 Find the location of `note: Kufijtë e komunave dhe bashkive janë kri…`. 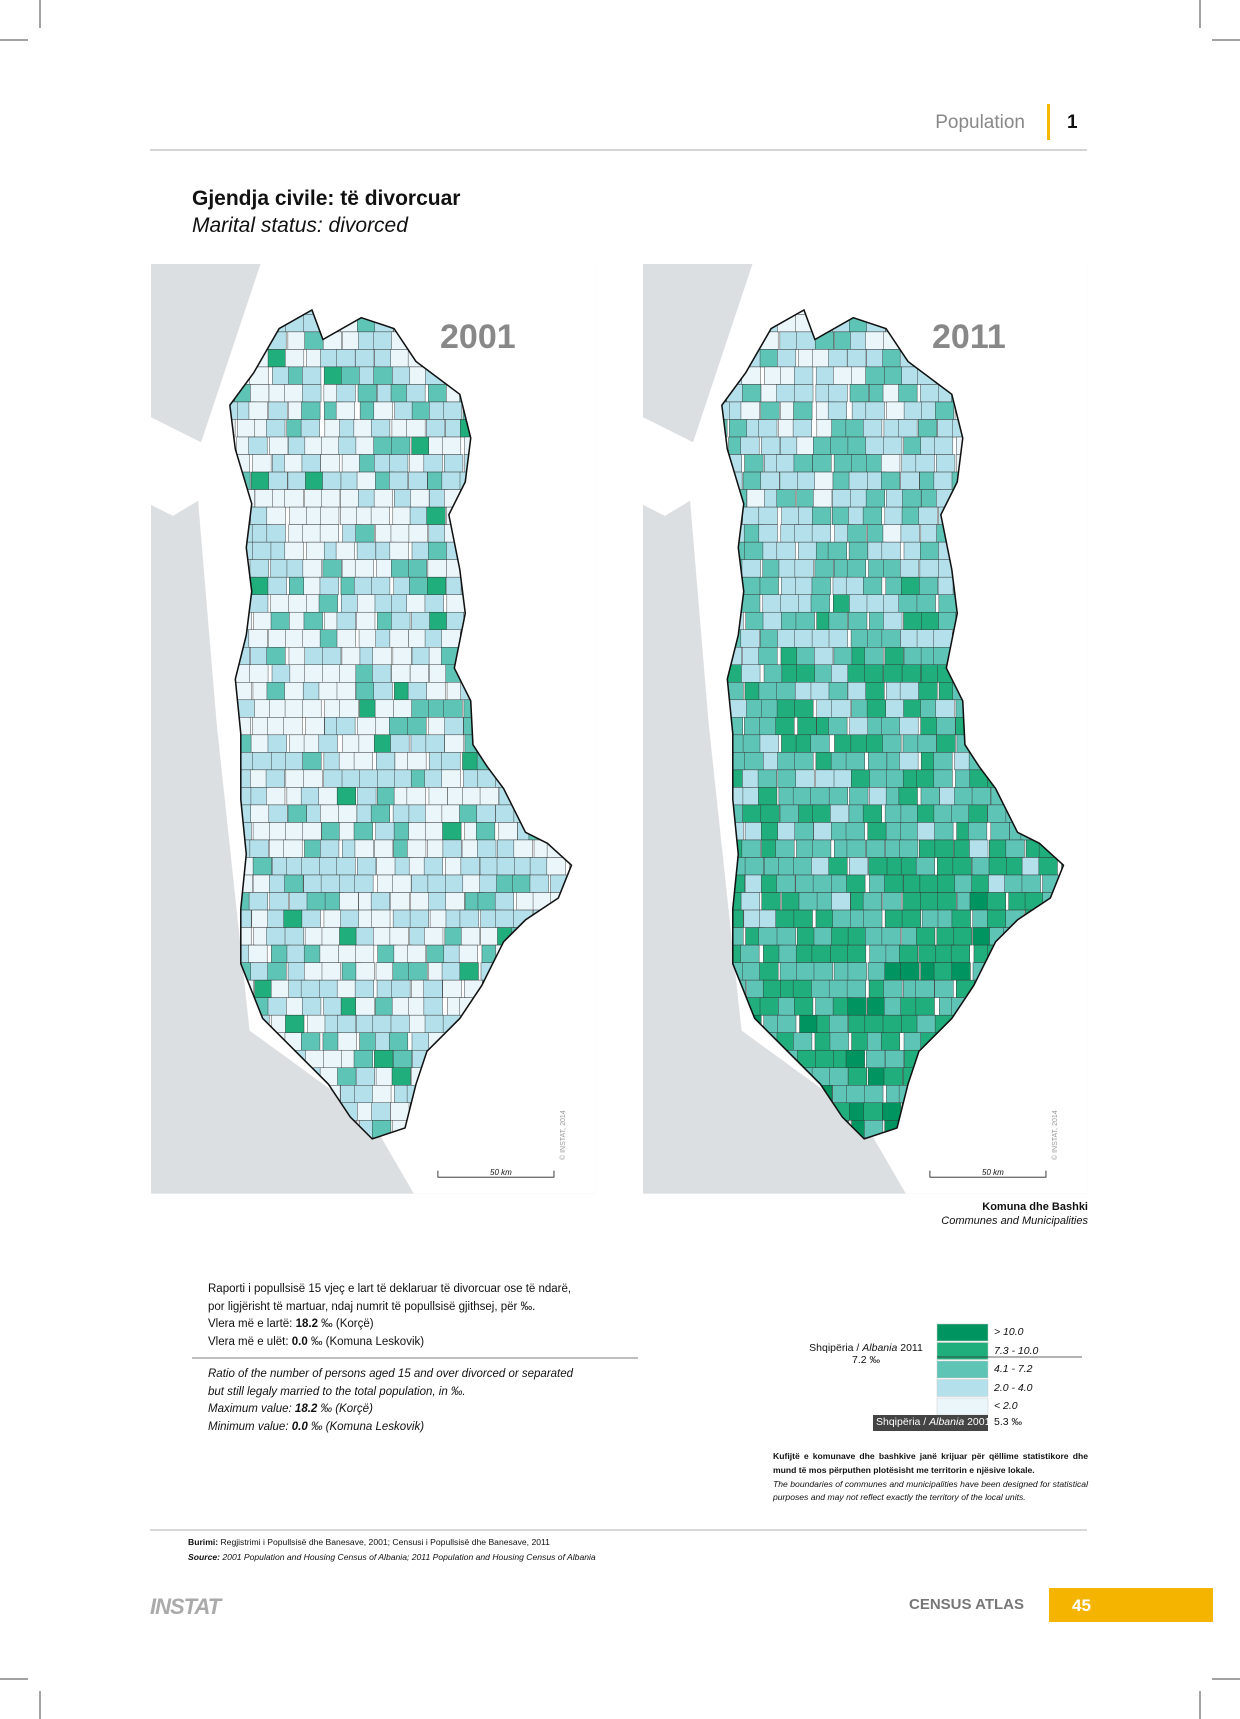

note: Kufijtë e komunave dhe bashkive janë kri… is located at coordinates (930, 1477).